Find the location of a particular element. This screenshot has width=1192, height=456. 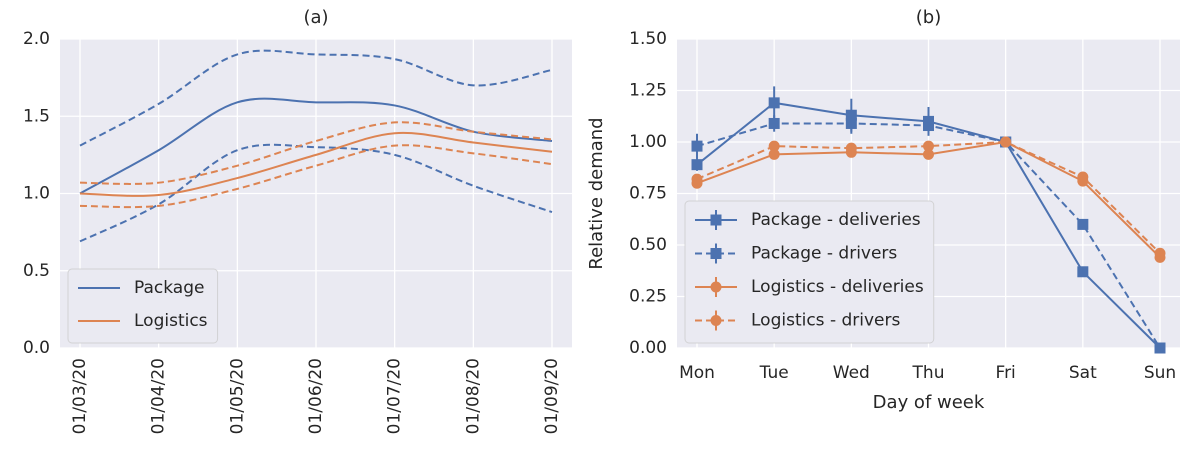

legend-box is located at coordinates (809, 272).